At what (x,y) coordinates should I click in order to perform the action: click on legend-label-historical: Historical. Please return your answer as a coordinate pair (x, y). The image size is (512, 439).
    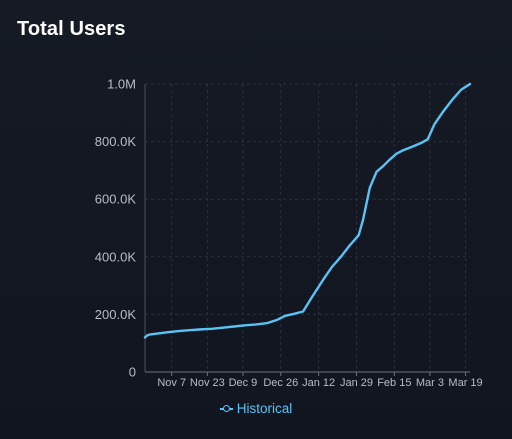
    Looking at the image, I should click on (264, 408).